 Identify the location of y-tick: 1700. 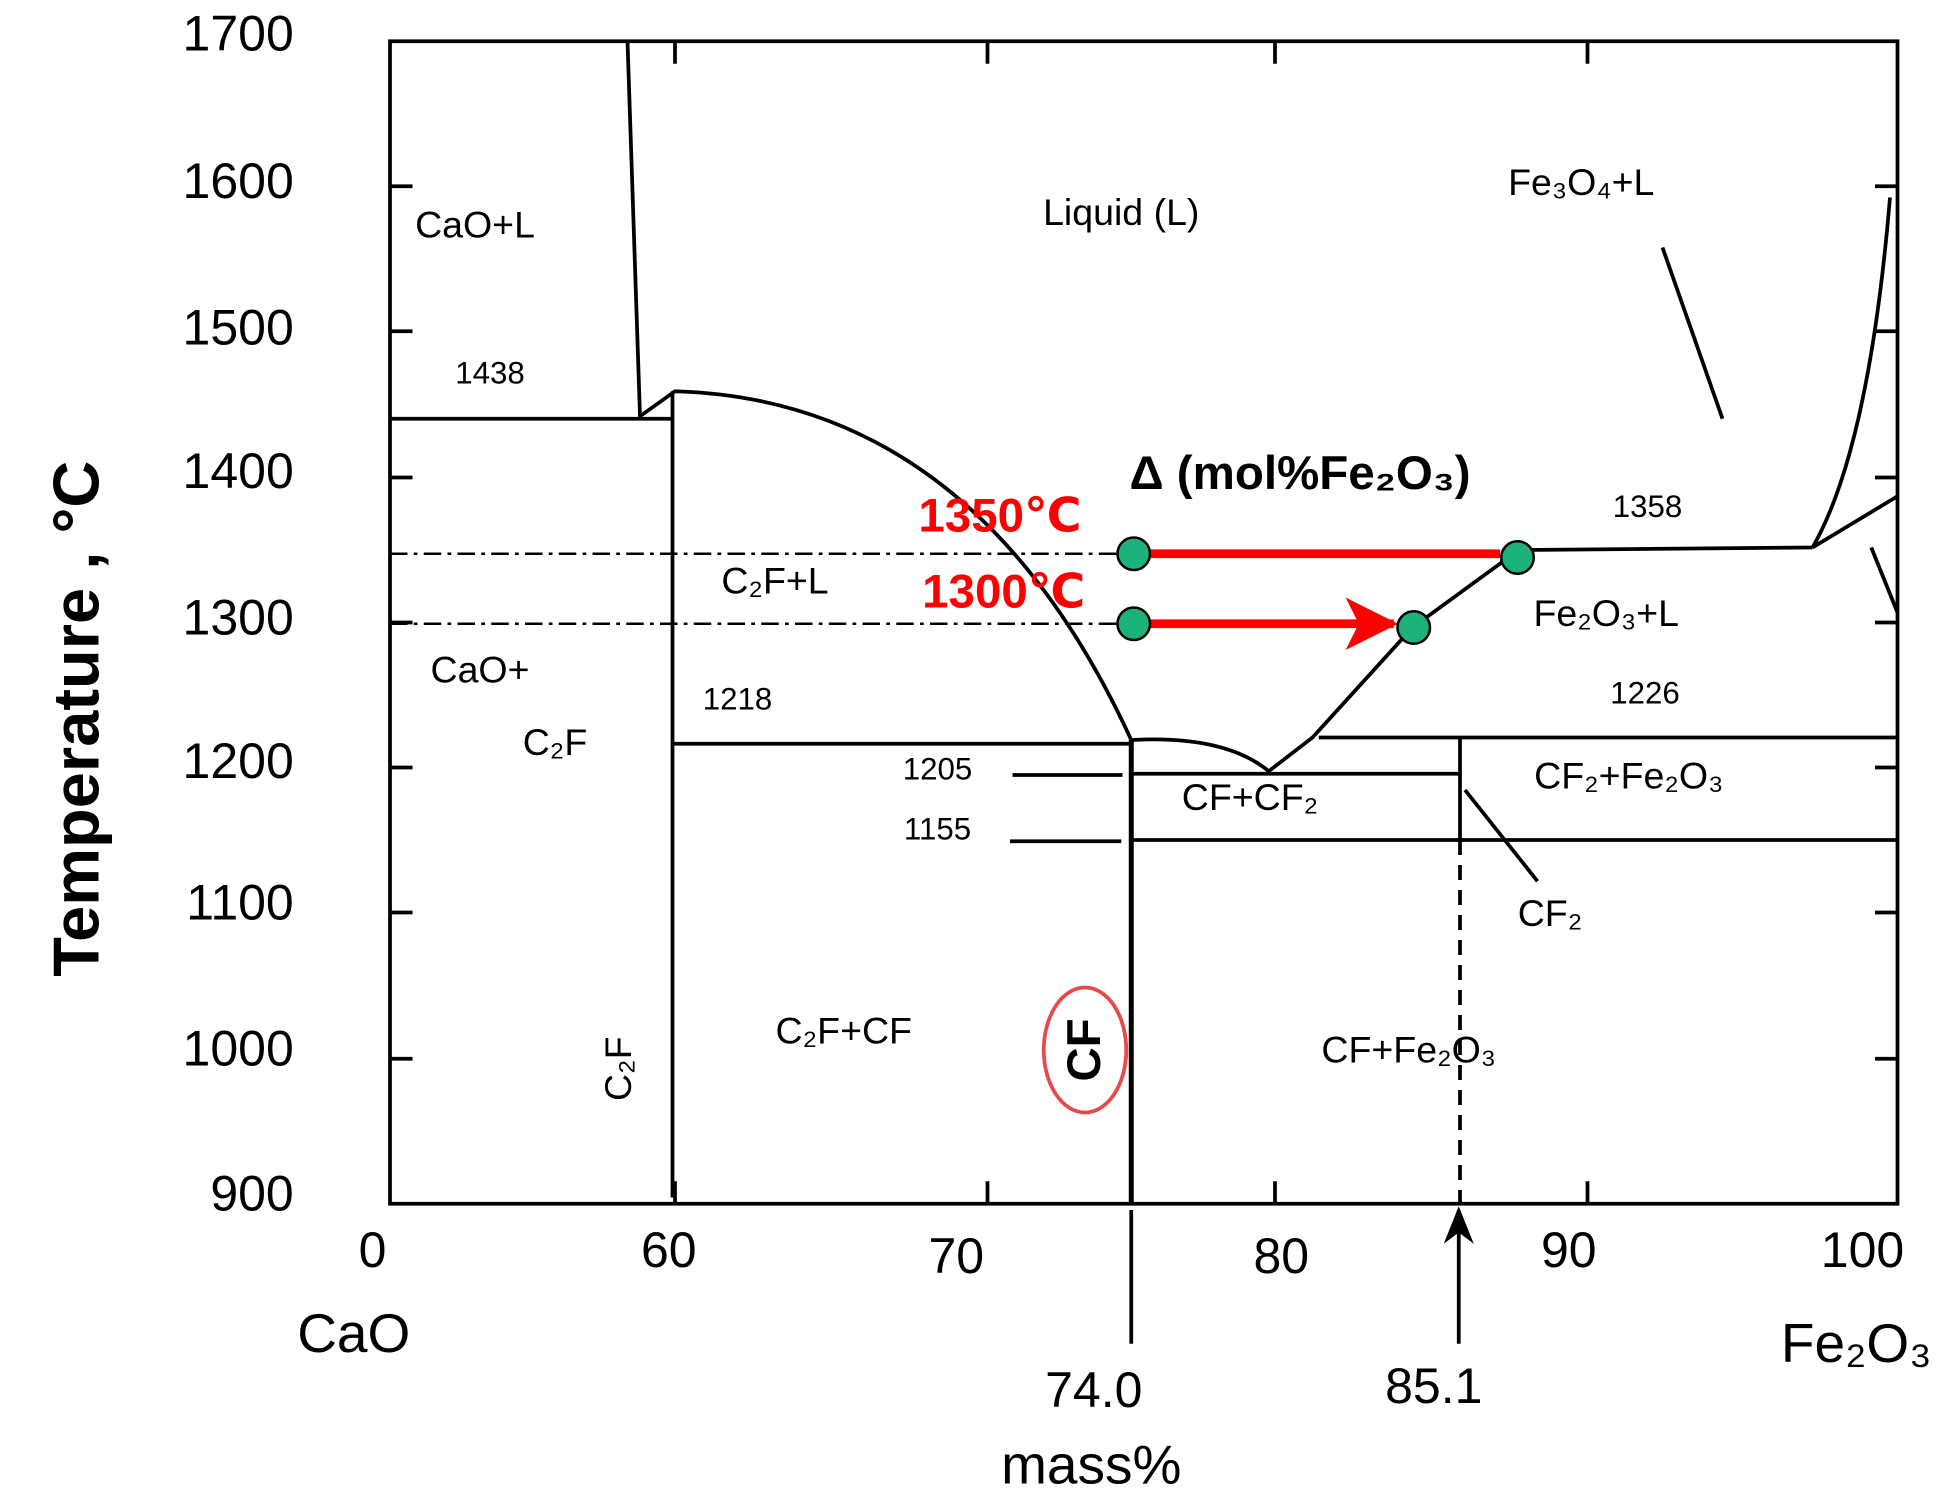
(238, 34).